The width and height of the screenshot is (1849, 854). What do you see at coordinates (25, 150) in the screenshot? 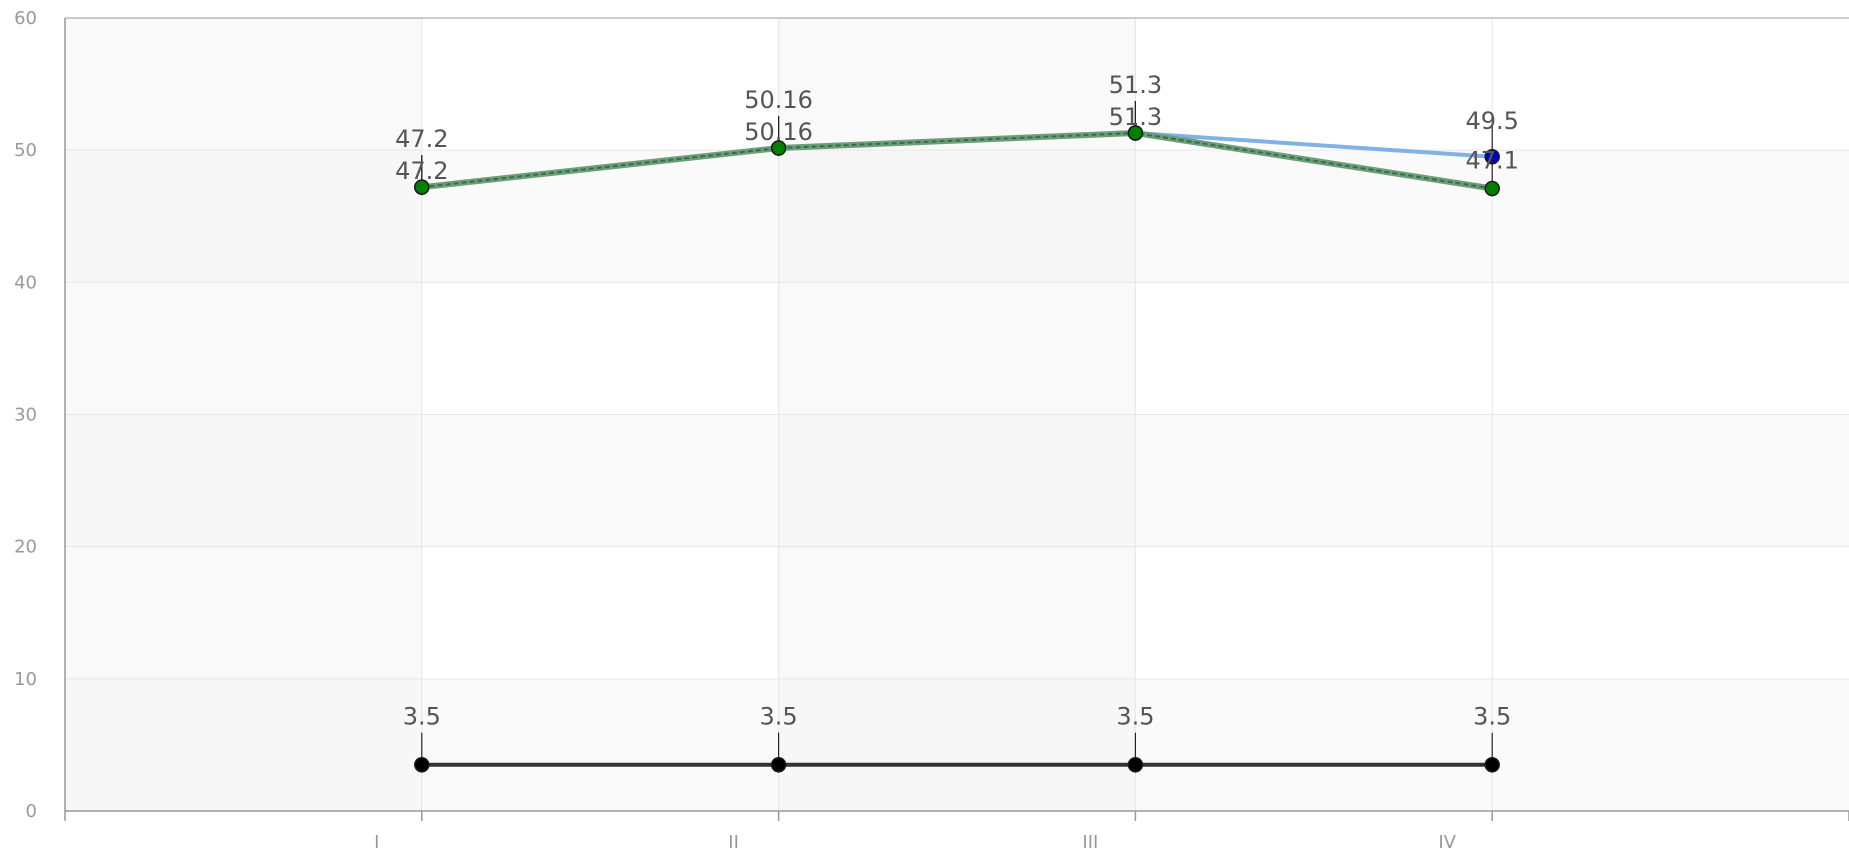
I see `y-tick-label: 50` at bounding box center [25, 150].